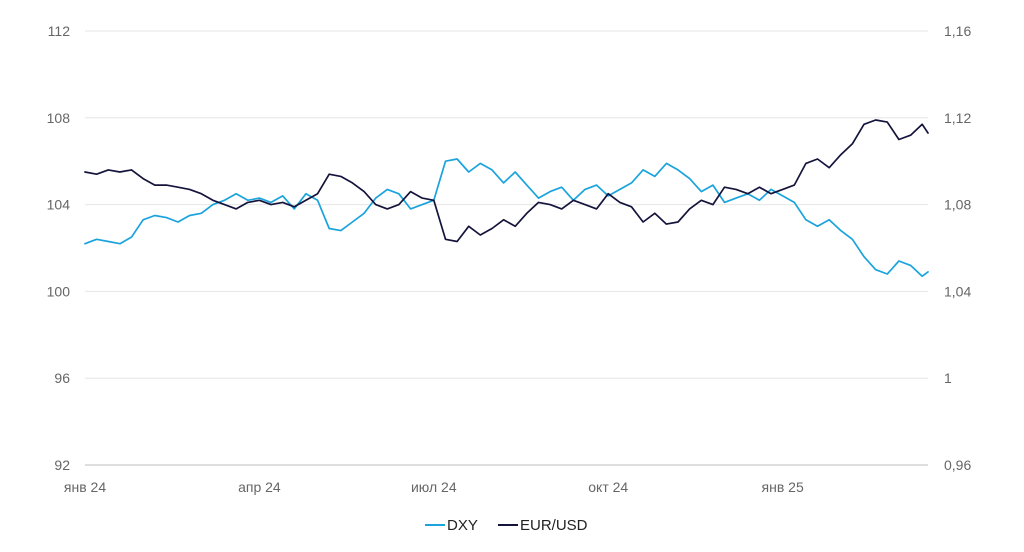 This screenshot has height=552, width=1024. Describe the element at coordinates (462, 525) in the screenshot. I see `legend-label: DXY` at that location.